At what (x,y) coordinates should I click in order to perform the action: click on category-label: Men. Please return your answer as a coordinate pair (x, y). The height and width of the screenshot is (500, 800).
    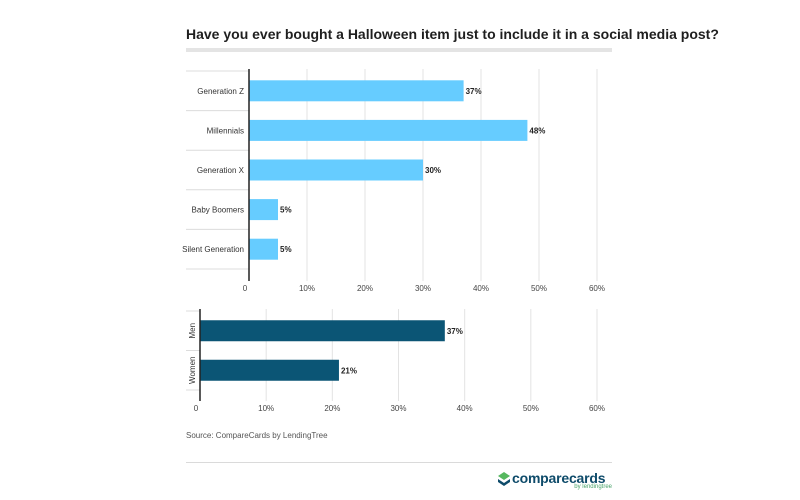
    Looking at the image, I should click on (192, 331).